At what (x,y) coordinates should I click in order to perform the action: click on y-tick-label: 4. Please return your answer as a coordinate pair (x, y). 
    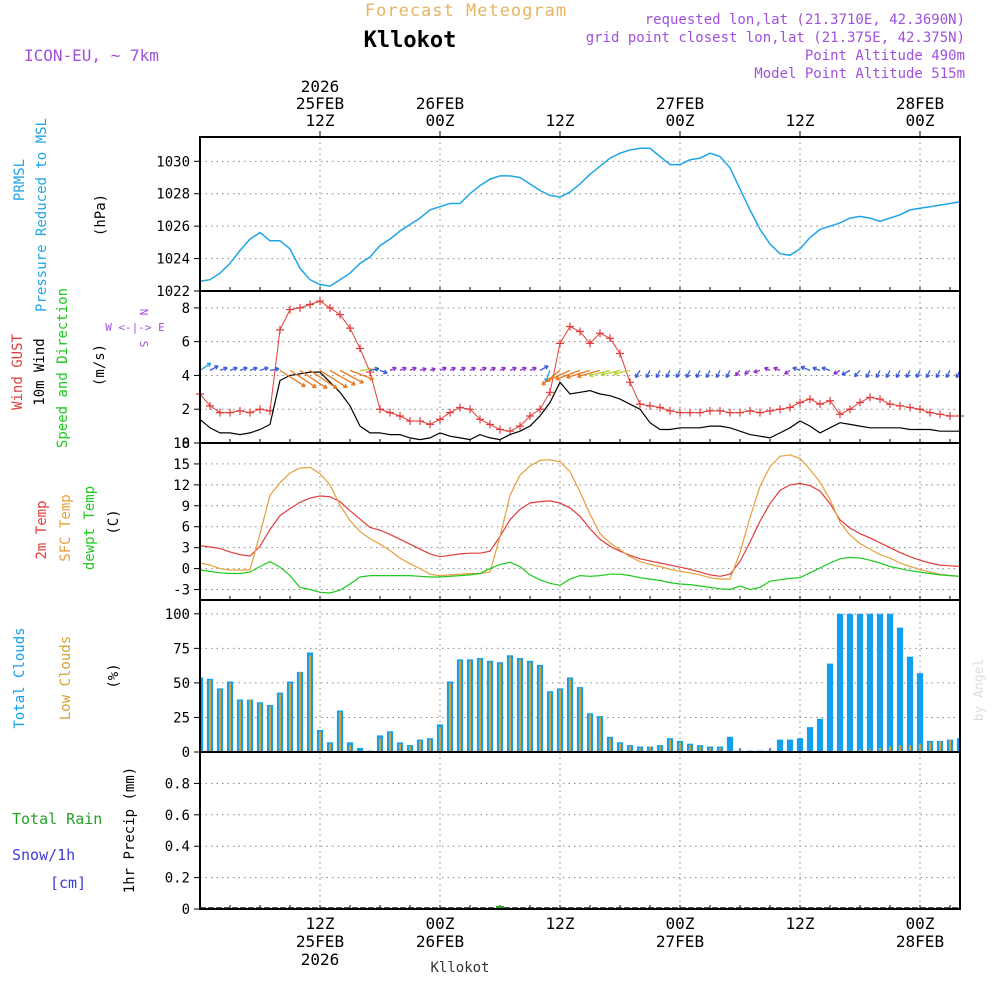
    Looking at the image, I should click on (186, 376).